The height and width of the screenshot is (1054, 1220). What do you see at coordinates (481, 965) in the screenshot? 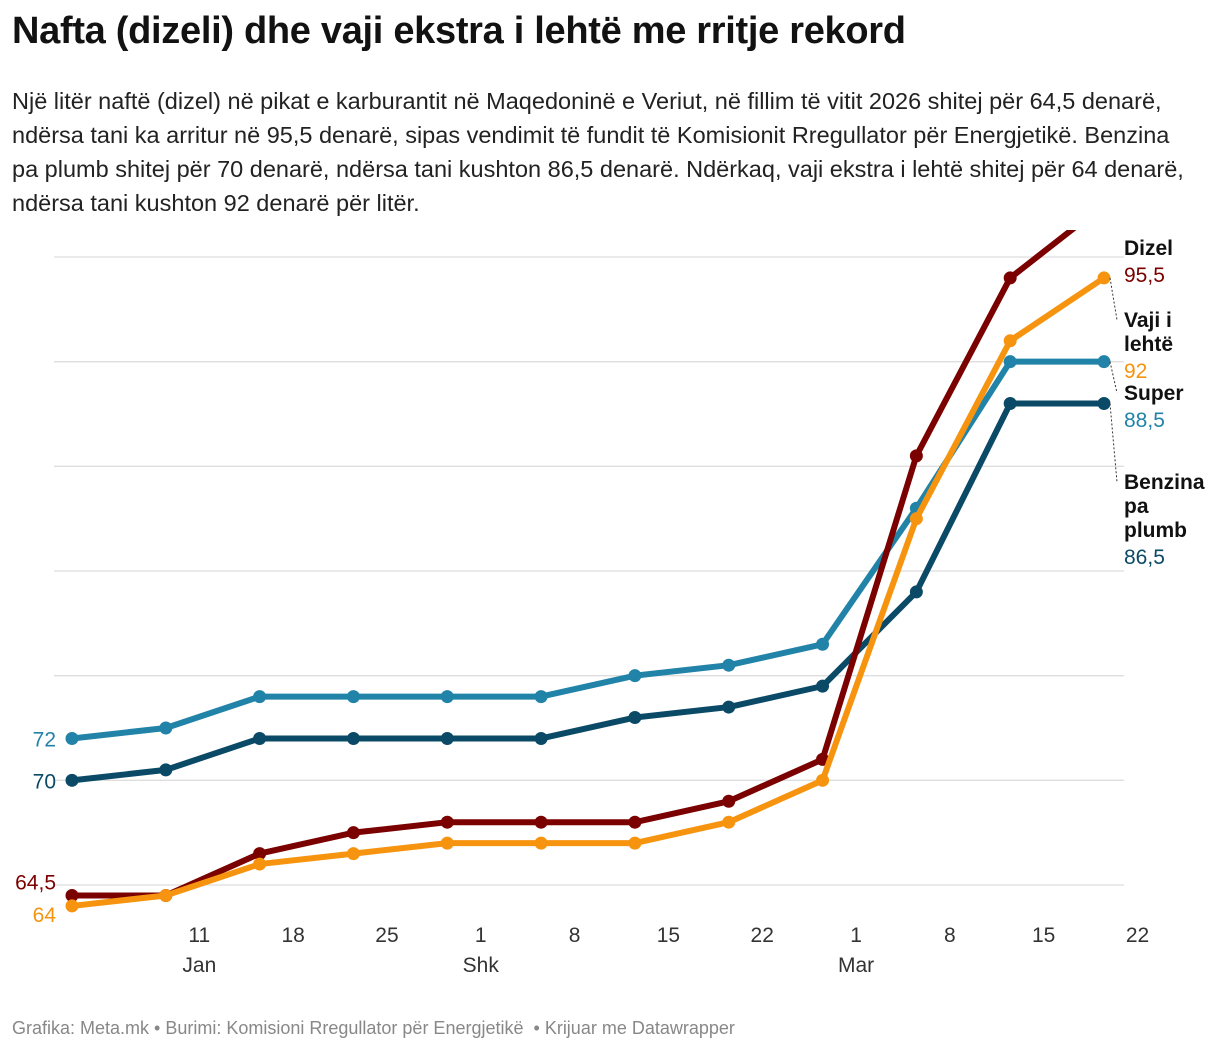
I see `x-month-label: Shk` at bounding box center [481, 965].